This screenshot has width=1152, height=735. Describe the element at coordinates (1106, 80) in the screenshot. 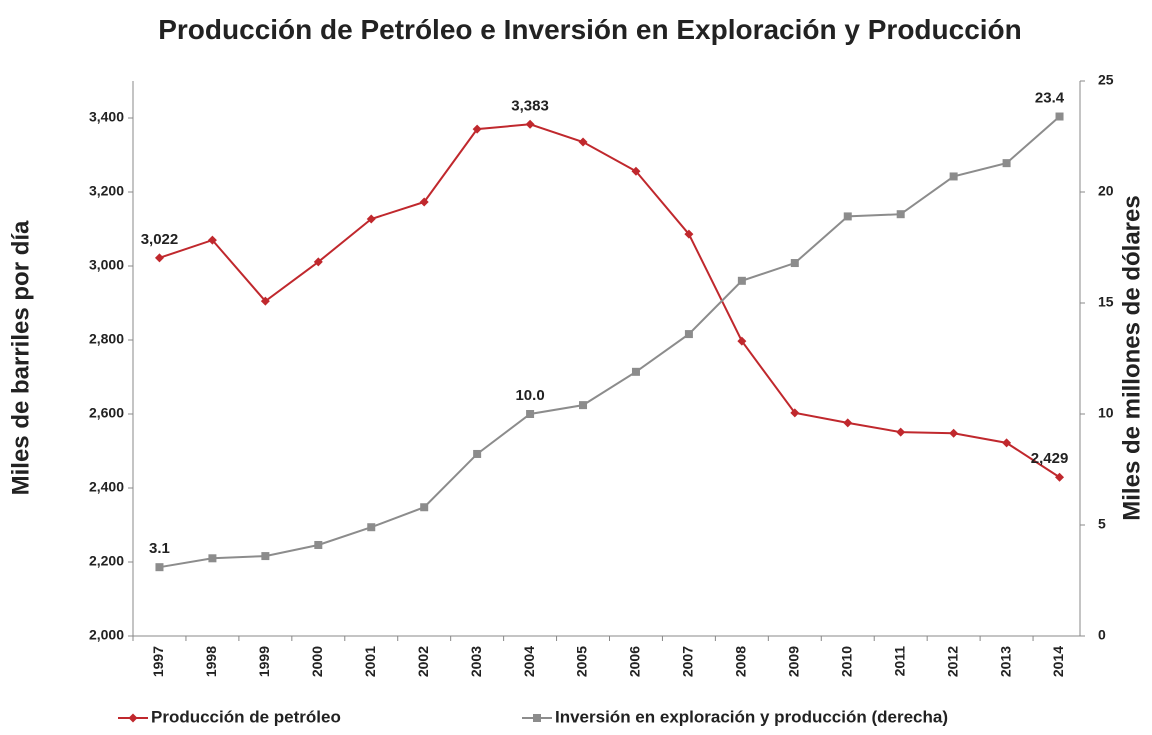

I see `y2-tick-label: 25` at that location.